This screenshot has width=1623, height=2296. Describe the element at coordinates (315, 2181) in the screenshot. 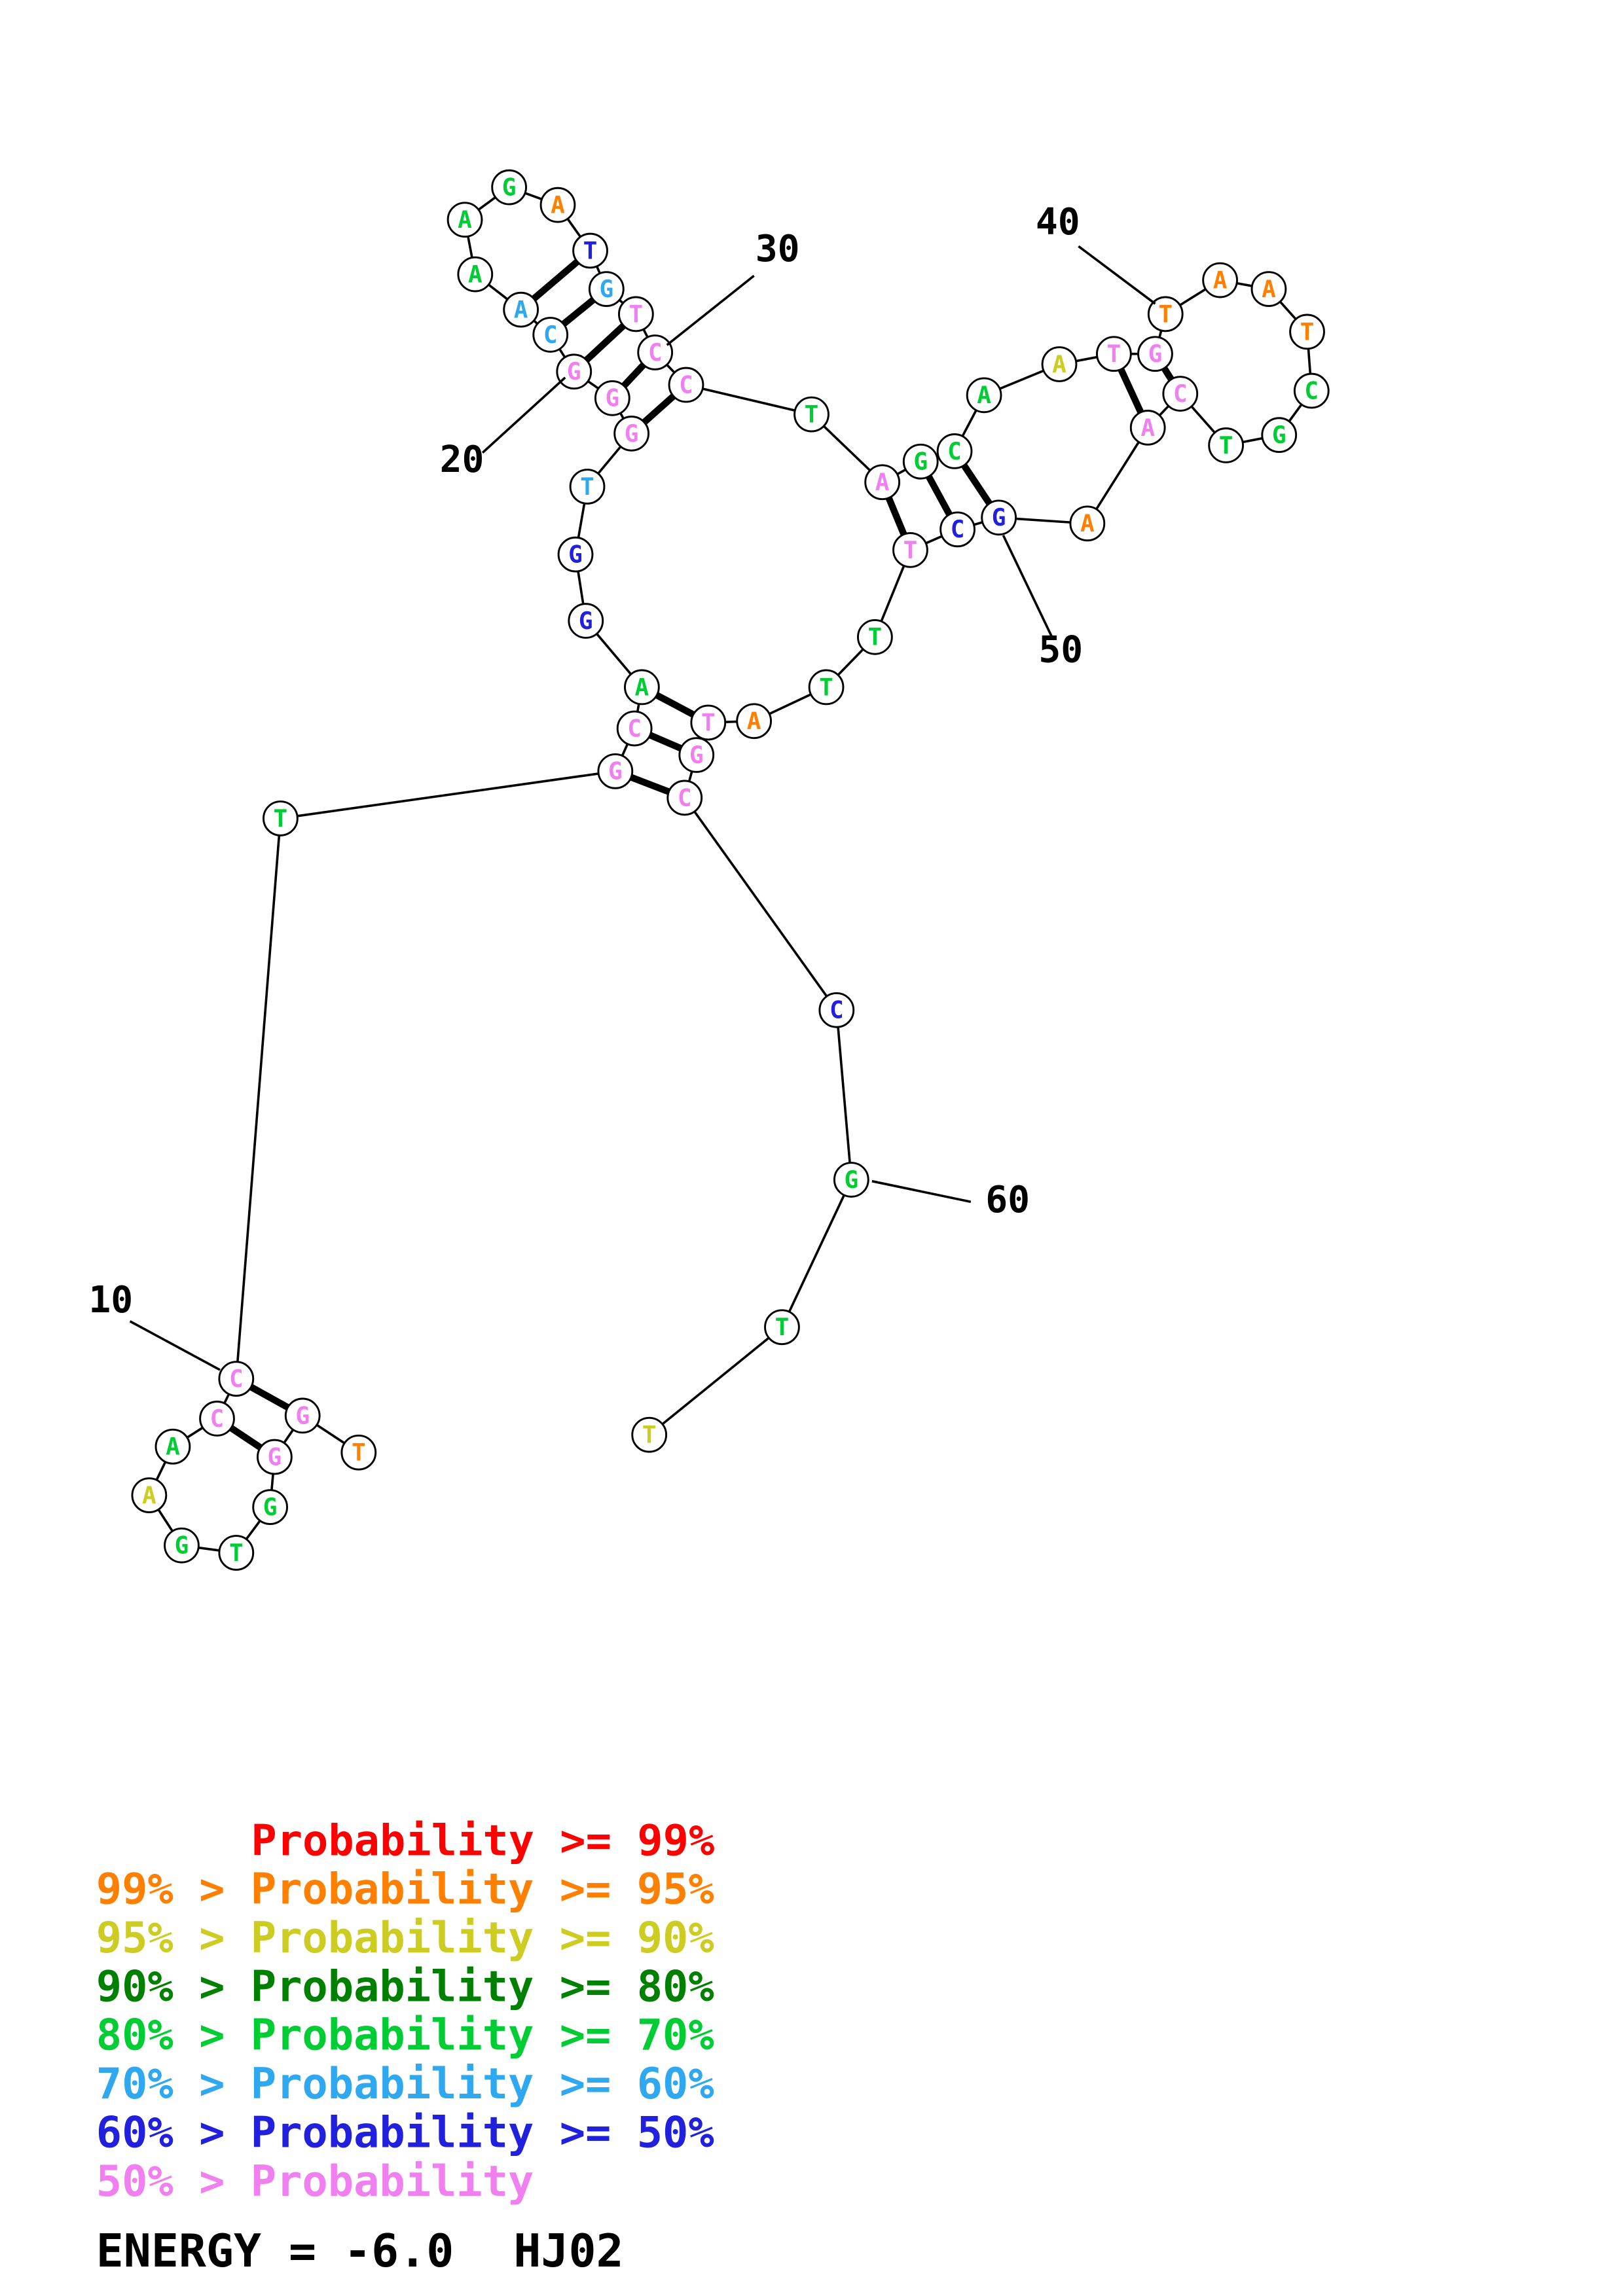

I see `legend-line-plow: 50% > Probability` at that location.